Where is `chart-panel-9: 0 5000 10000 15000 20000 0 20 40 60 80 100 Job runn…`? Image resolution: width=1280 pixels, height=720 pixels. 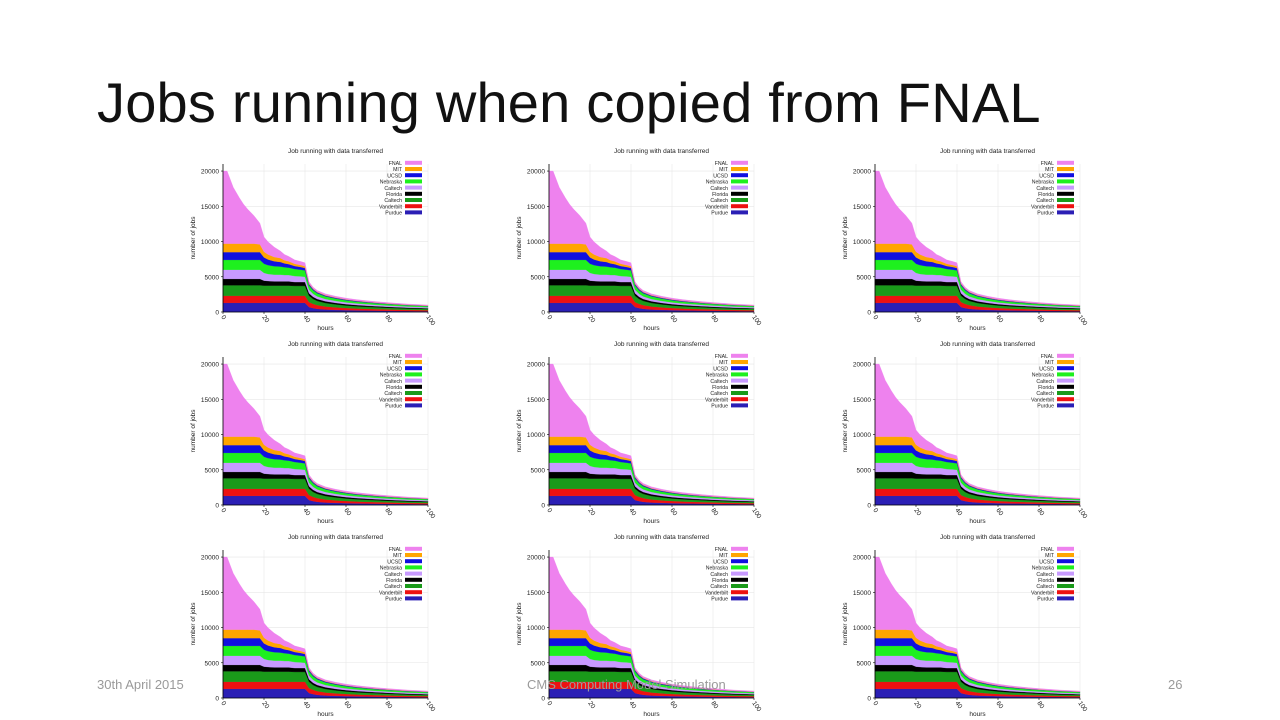 chart-panel-9: 0 5000 10000 15000 20000 0 20 40 60 80 100 Job runn… is located at coordinates (963, 624).